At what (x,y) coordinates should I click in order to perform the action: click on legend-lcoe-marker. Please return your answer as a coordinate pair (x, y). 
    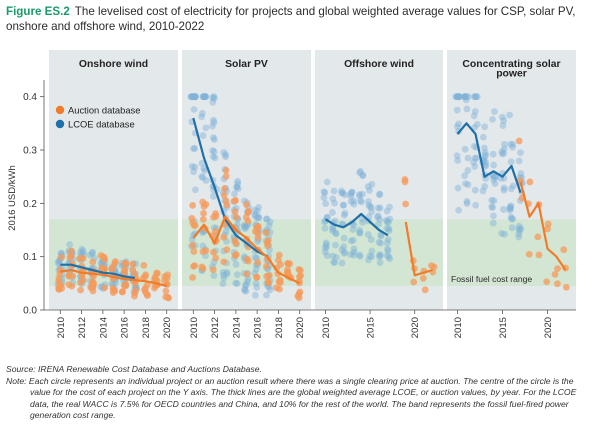
    Looking at the image, I should click on (60, 124).